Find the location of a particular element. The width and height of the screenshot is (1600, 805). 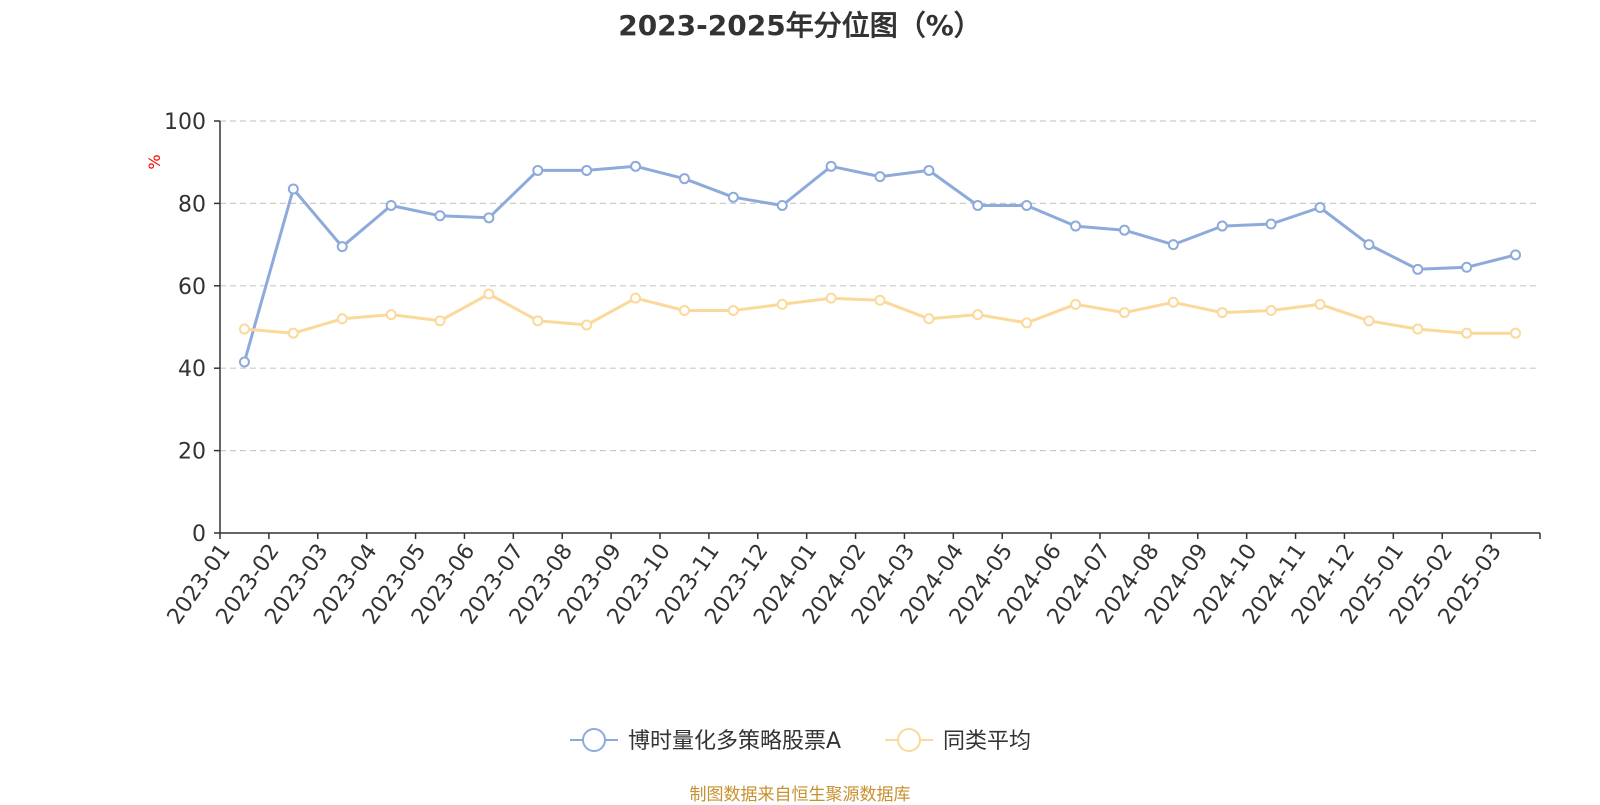

y-tick-label: 60 is located at coordinates (192, 287).